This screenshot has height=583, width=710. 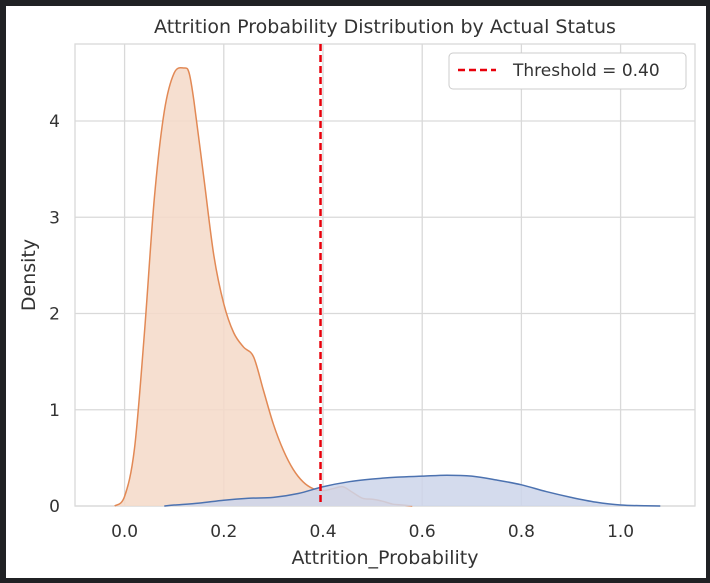 I want to click on x-tick-label: 1.0, so click(x=620, y=532).